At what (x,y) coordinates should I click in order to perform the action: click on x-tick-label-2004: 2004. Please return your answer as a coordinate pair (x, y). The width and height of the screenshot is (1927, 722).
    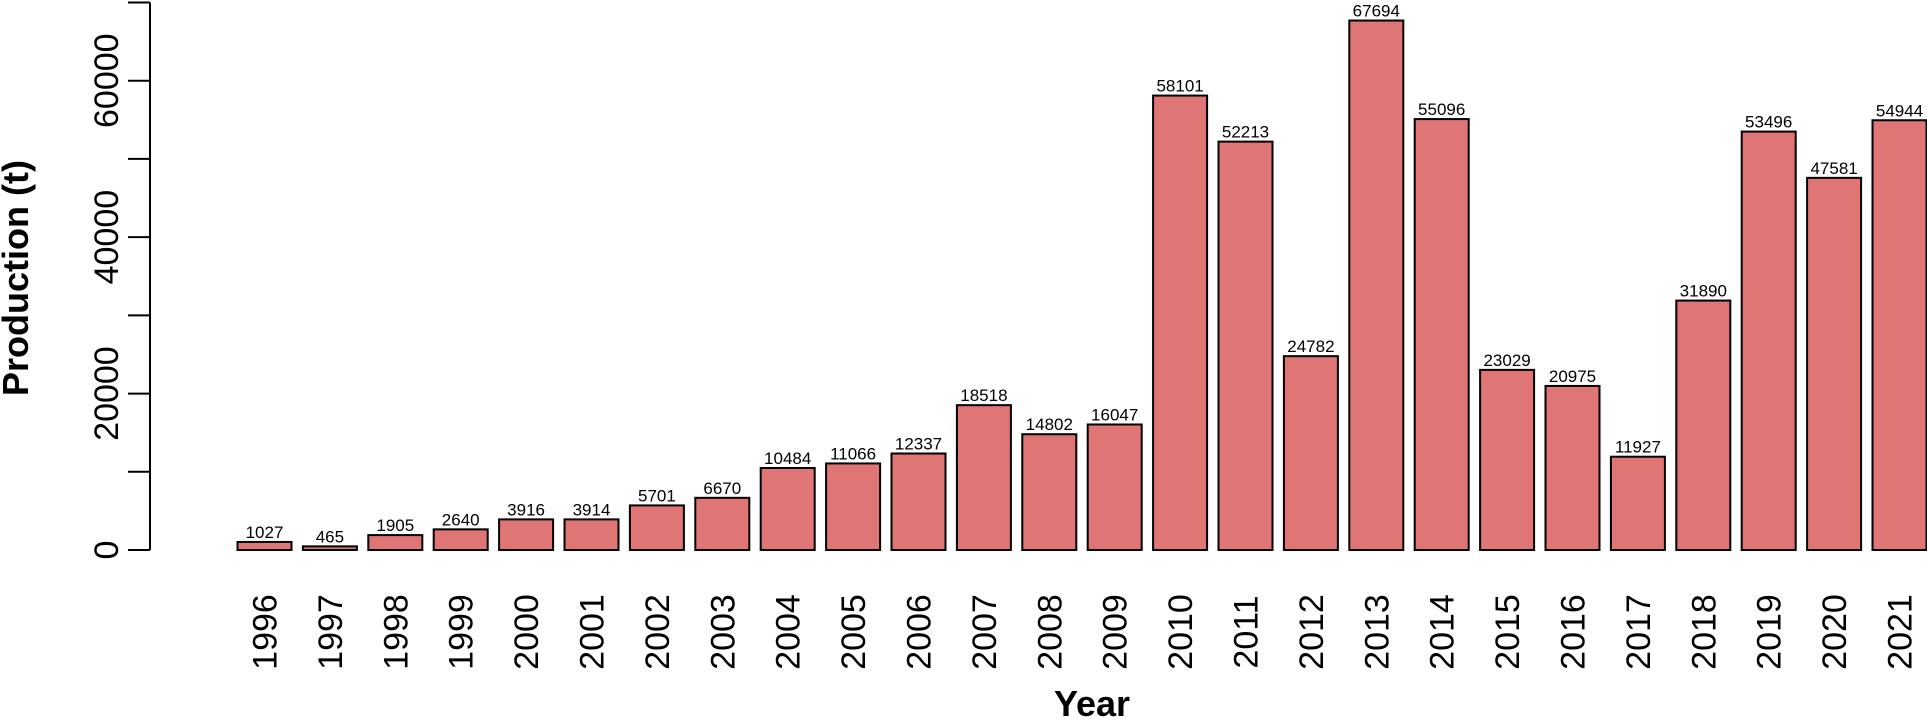
    Looking at the image, I should click on (789, 632).